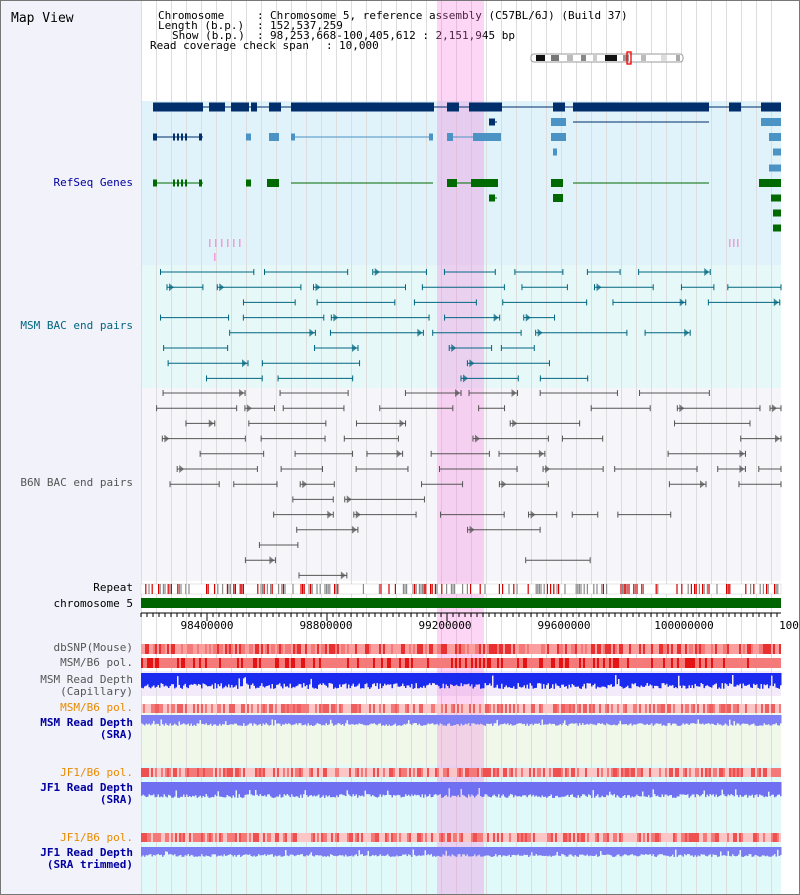  What do you see at coordinates (210, 243) in the screenshot?
I see `gene-mark` at bounding box center [210, 243].